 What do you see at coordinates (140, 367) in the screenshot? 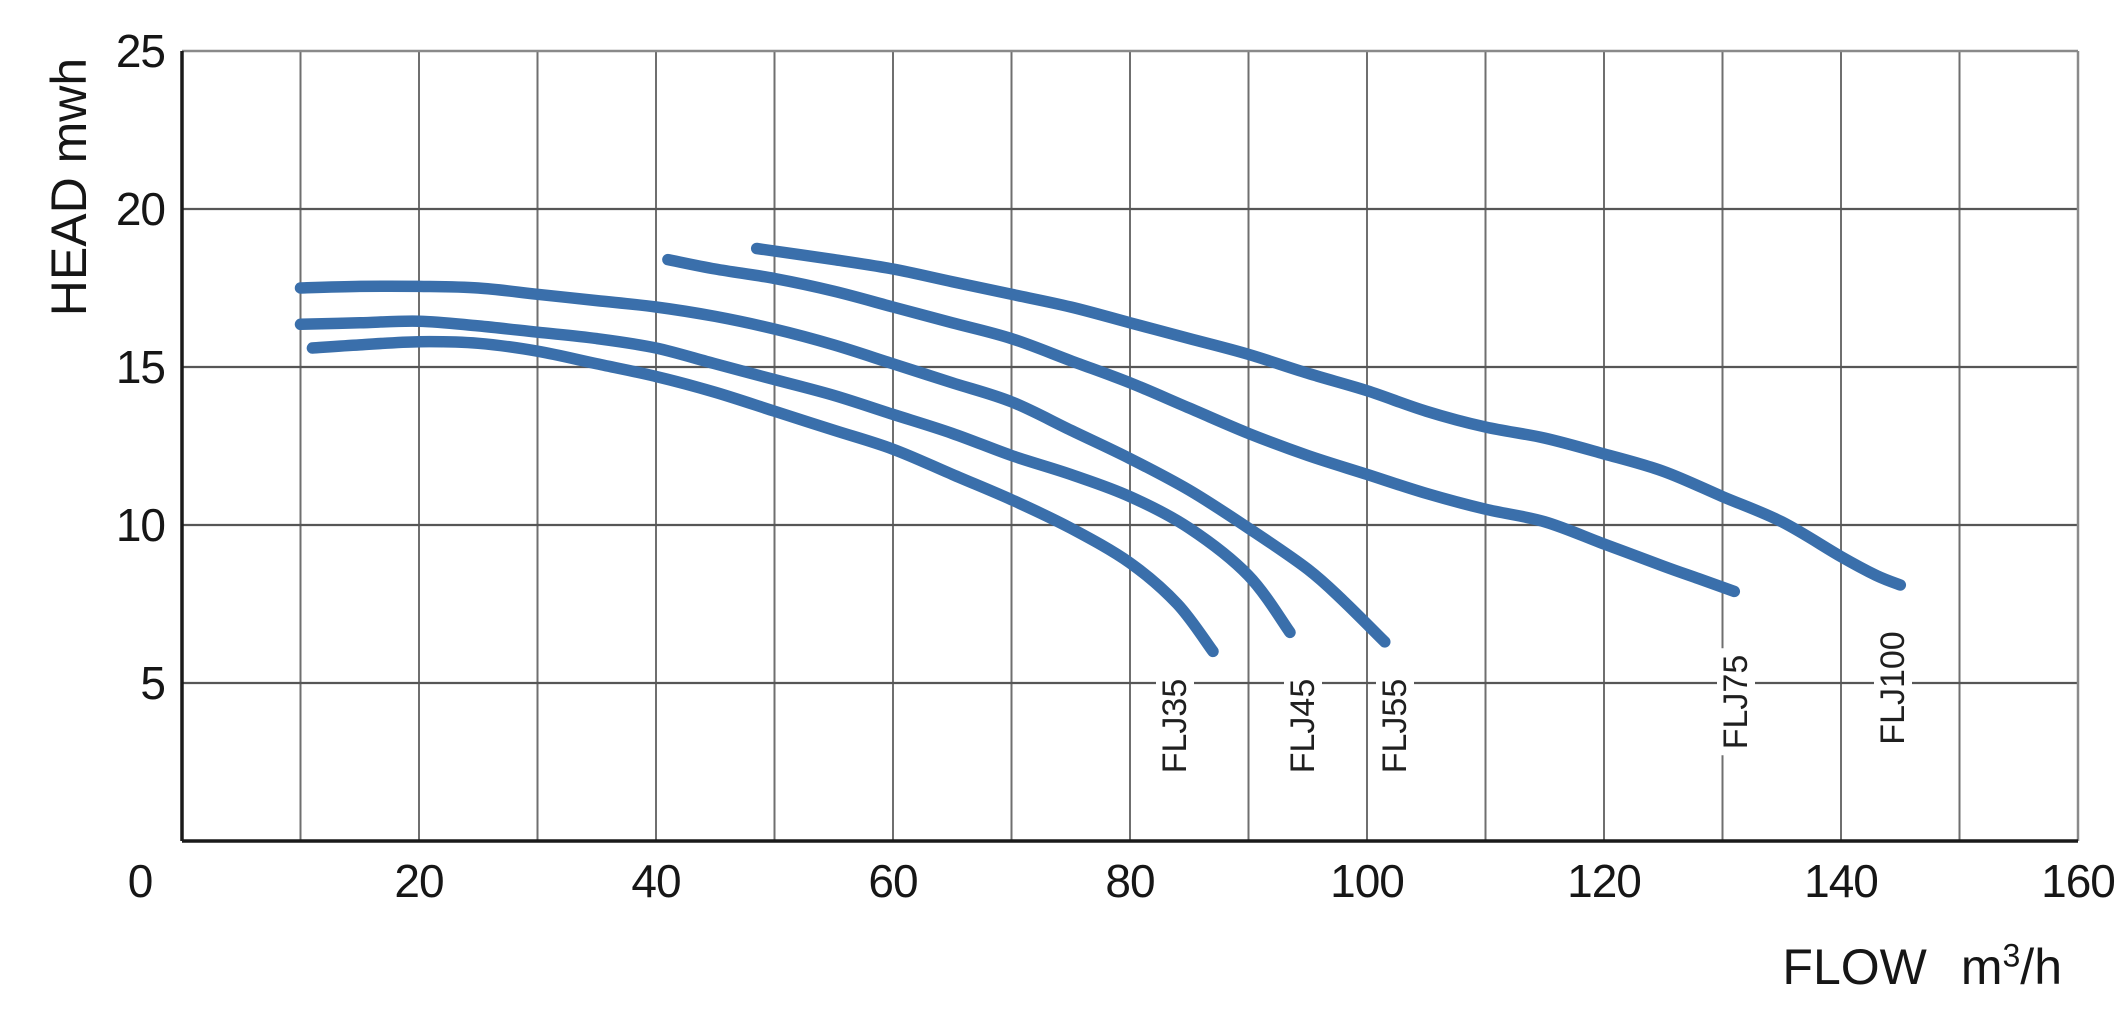
I see `y-tick-label: 15` at bounding box center [140, 367].